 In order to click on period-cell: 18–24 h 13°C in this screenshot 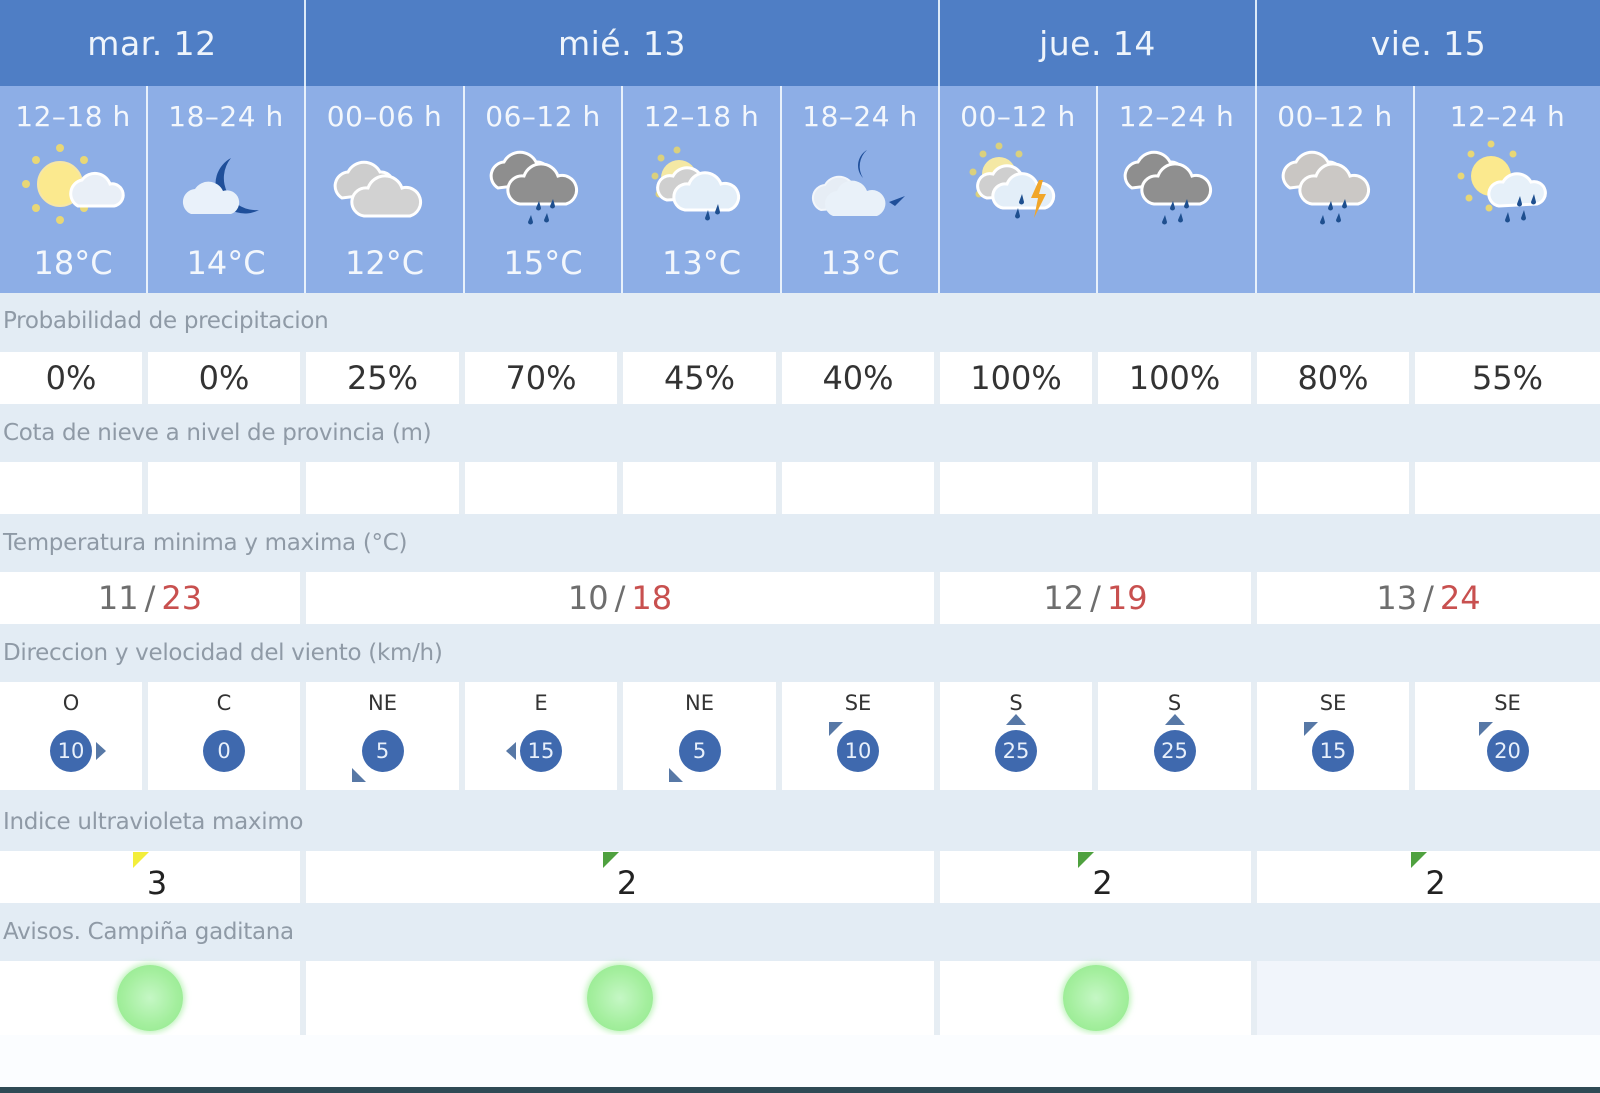, I will do `click(861, 189)`.